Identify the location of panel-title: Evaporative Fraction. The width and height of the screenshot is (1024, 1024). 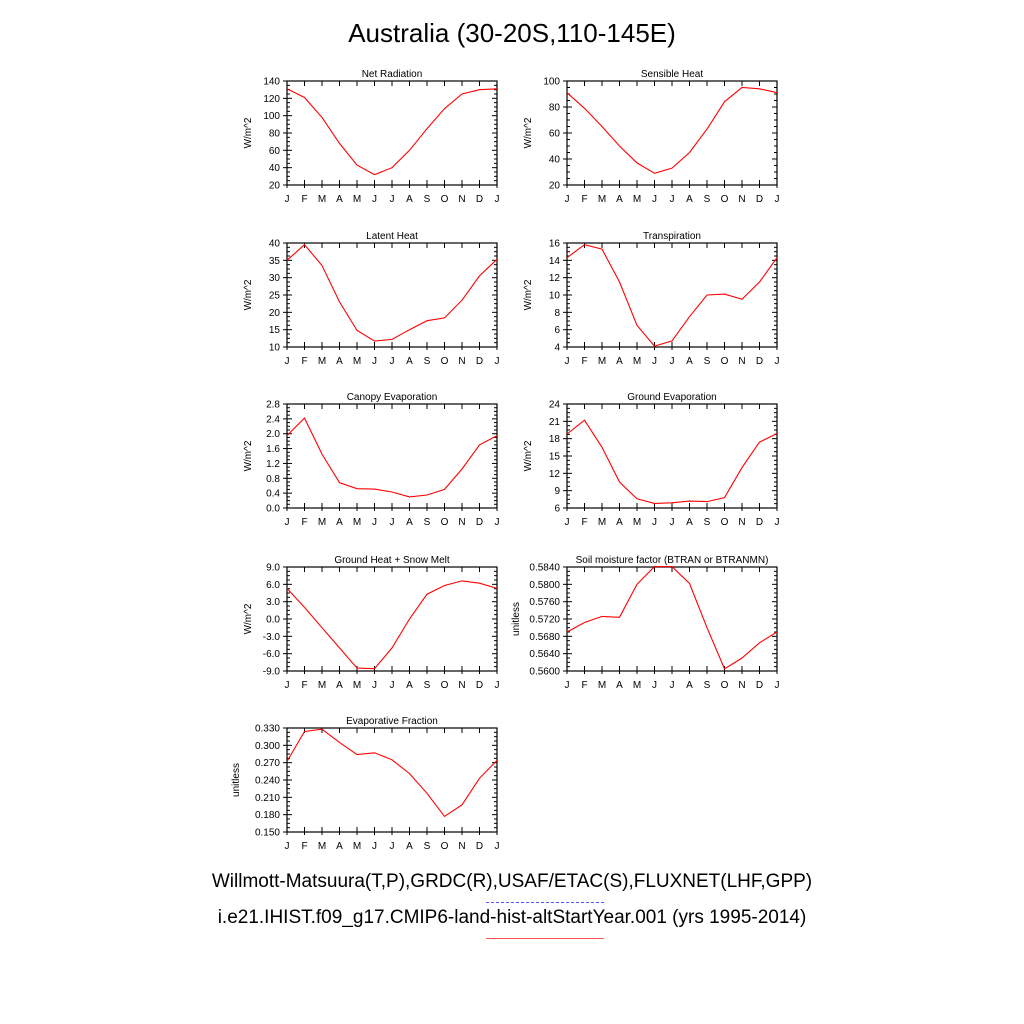
(392, 721).